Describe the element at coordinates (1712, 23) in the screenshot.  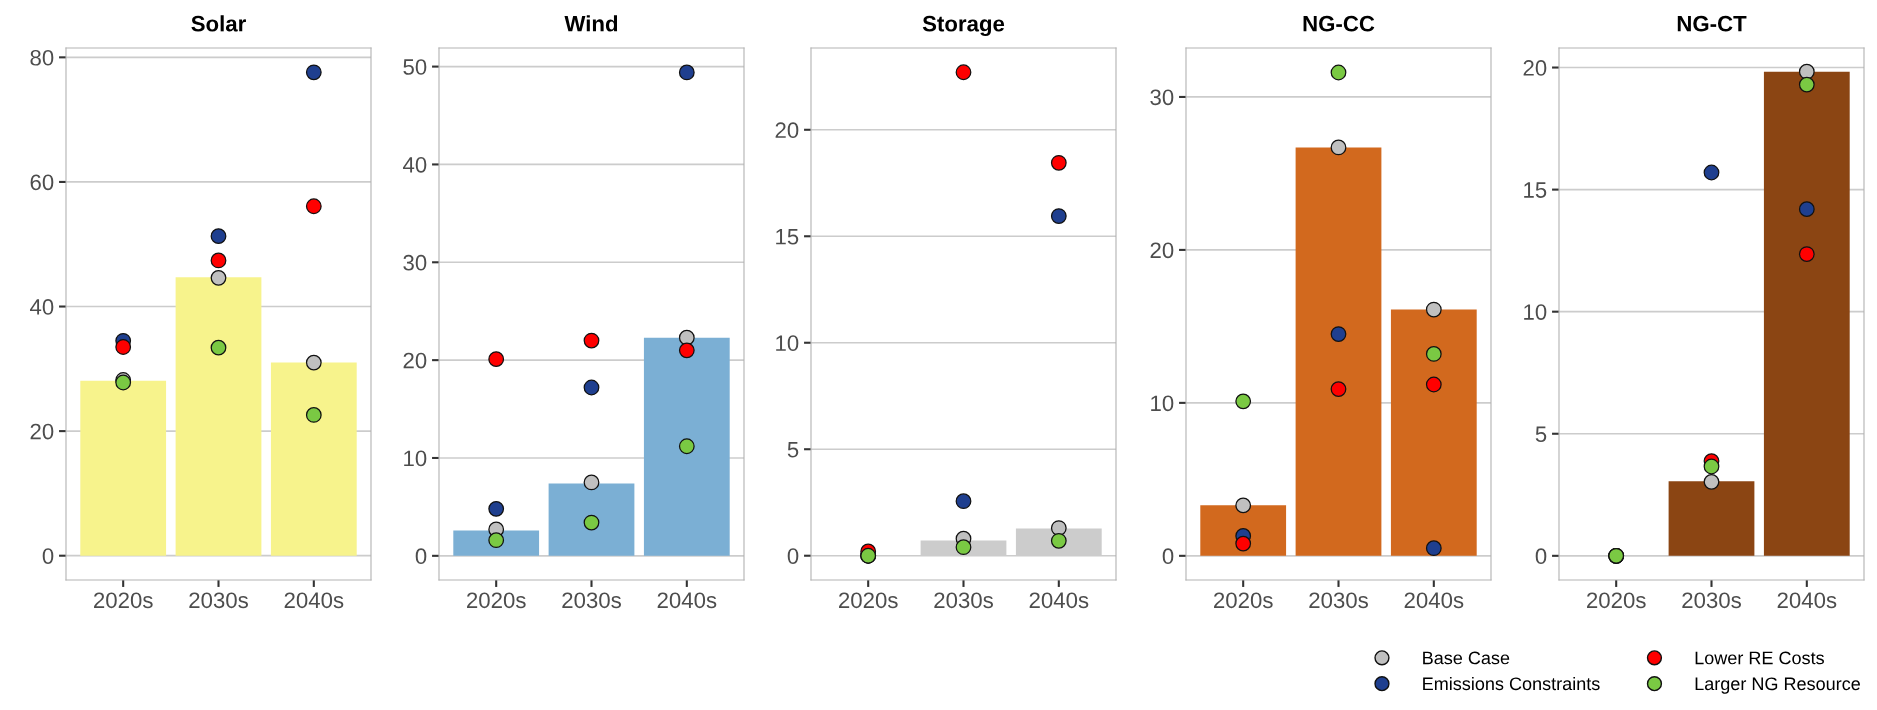
I see `chart-title: NG-CT` at that location.